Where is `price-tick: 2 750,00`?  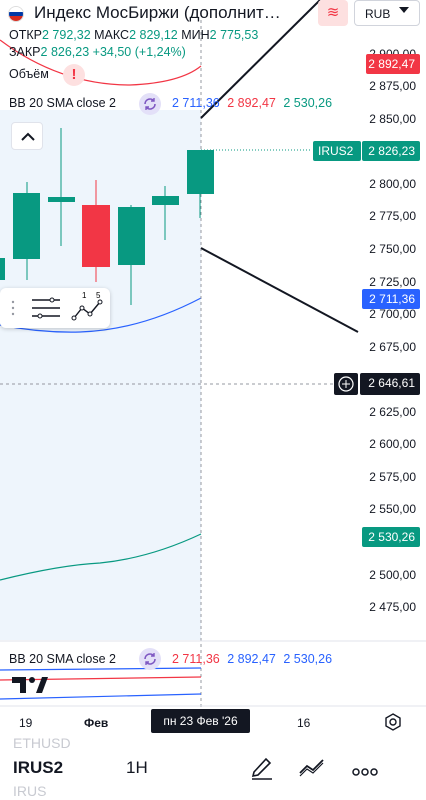 price-tick: 2 750,00 is located at coordinates (392, 249).